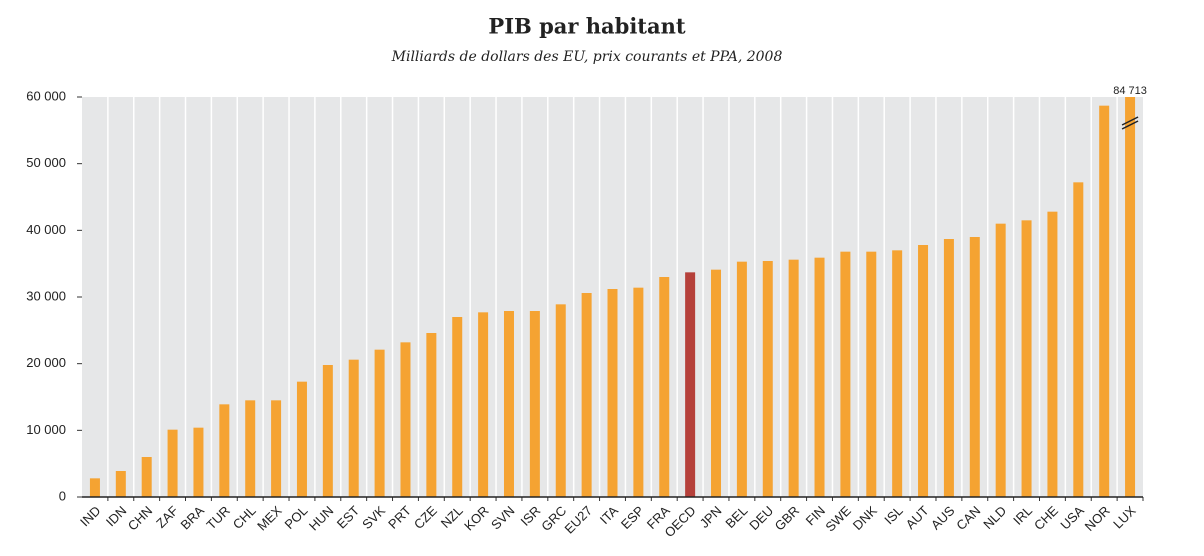  What do you see at coordinates (90, 516) in the screenshot?
I see `x-tick-label: IND` at bounding box center [90, 516].